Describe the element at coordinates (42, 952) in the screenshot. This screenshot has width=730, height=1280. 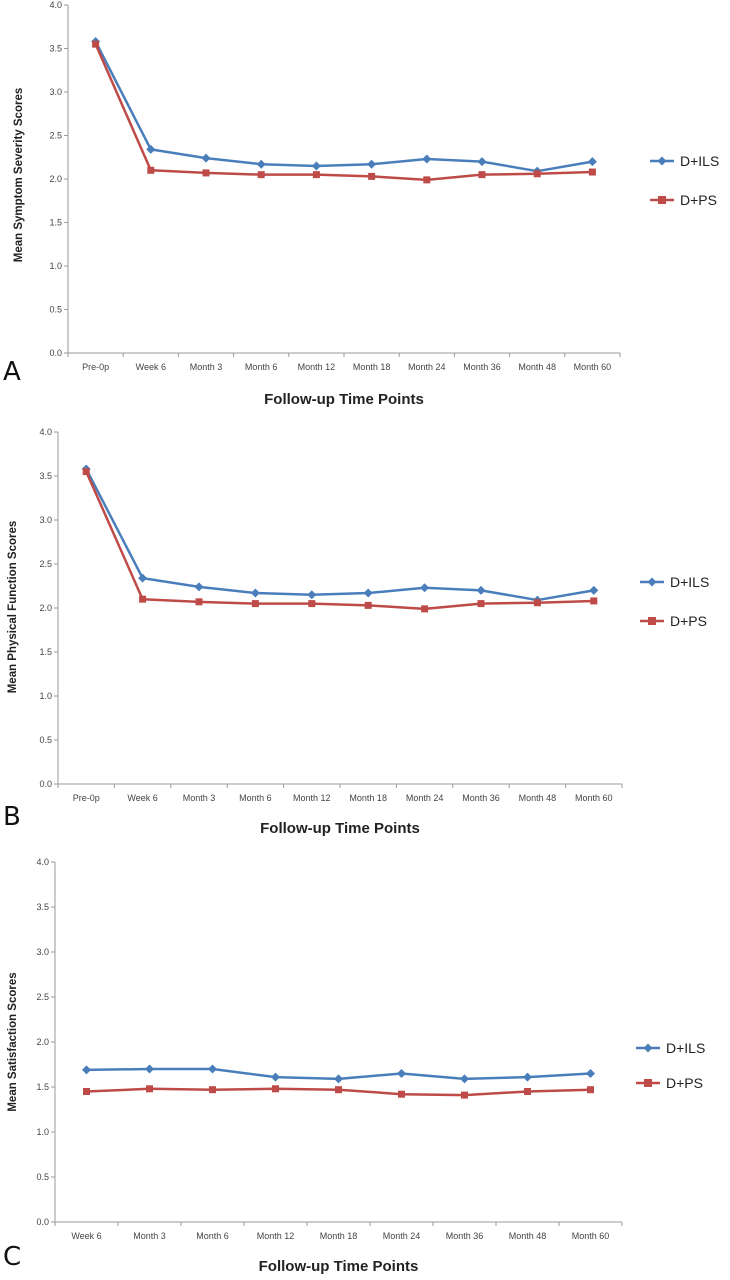
I see `y-tick-label: 3.0` at that location.